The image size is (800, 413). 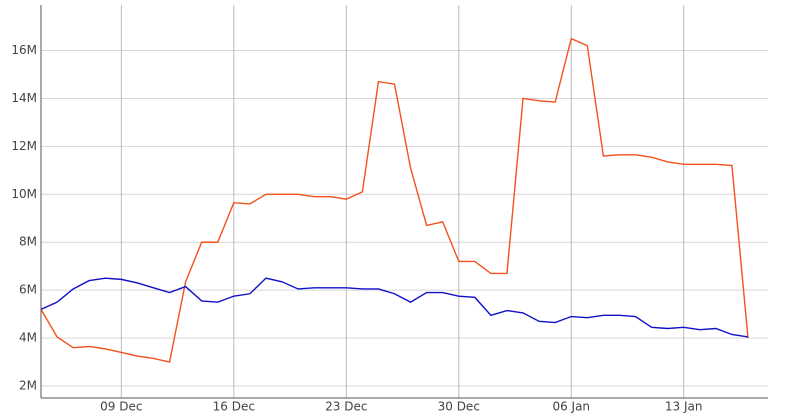 I want to click on y-tick-label: 10M, so click(x=24, y=194).